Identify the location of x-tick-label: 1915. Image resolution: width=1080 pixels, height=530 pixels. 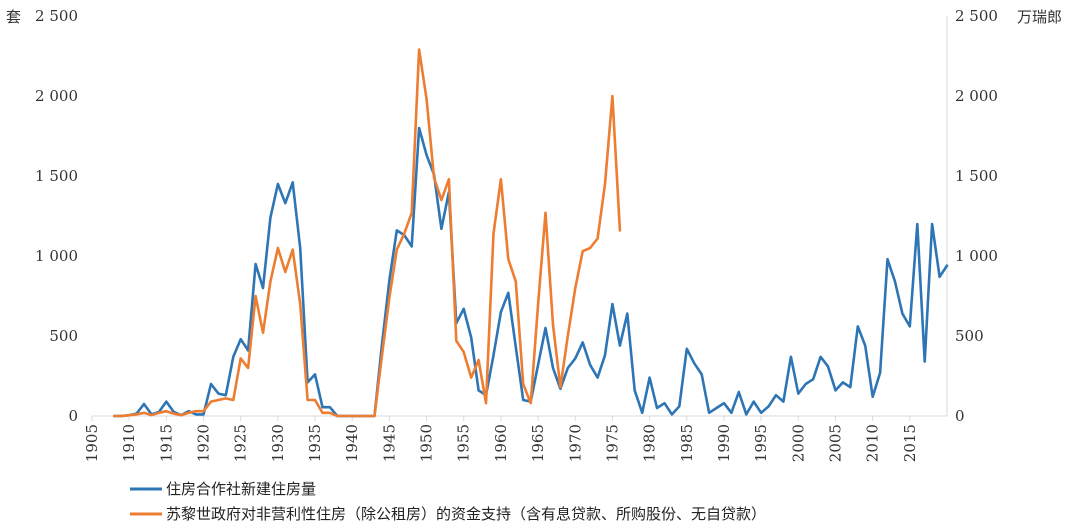
(166, 443).